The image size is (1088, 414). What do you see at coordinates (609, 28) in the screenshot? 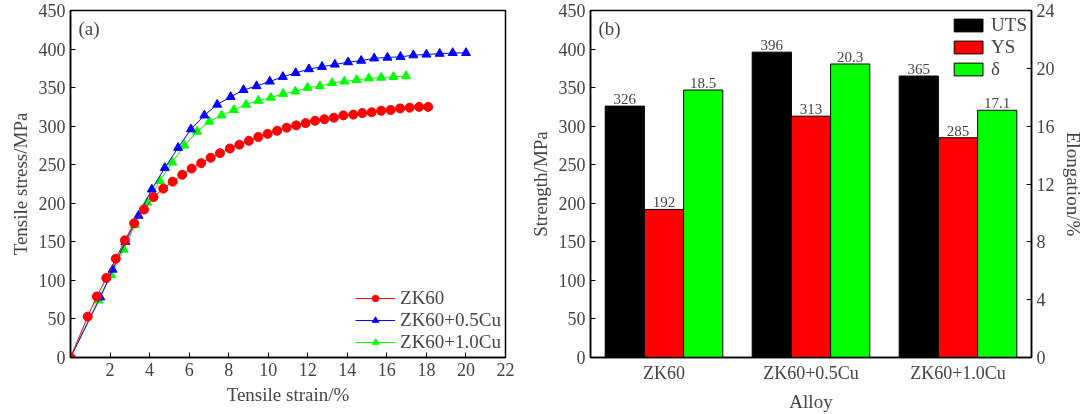
I see `annotation: (b)` at bounding box center [609, 28].